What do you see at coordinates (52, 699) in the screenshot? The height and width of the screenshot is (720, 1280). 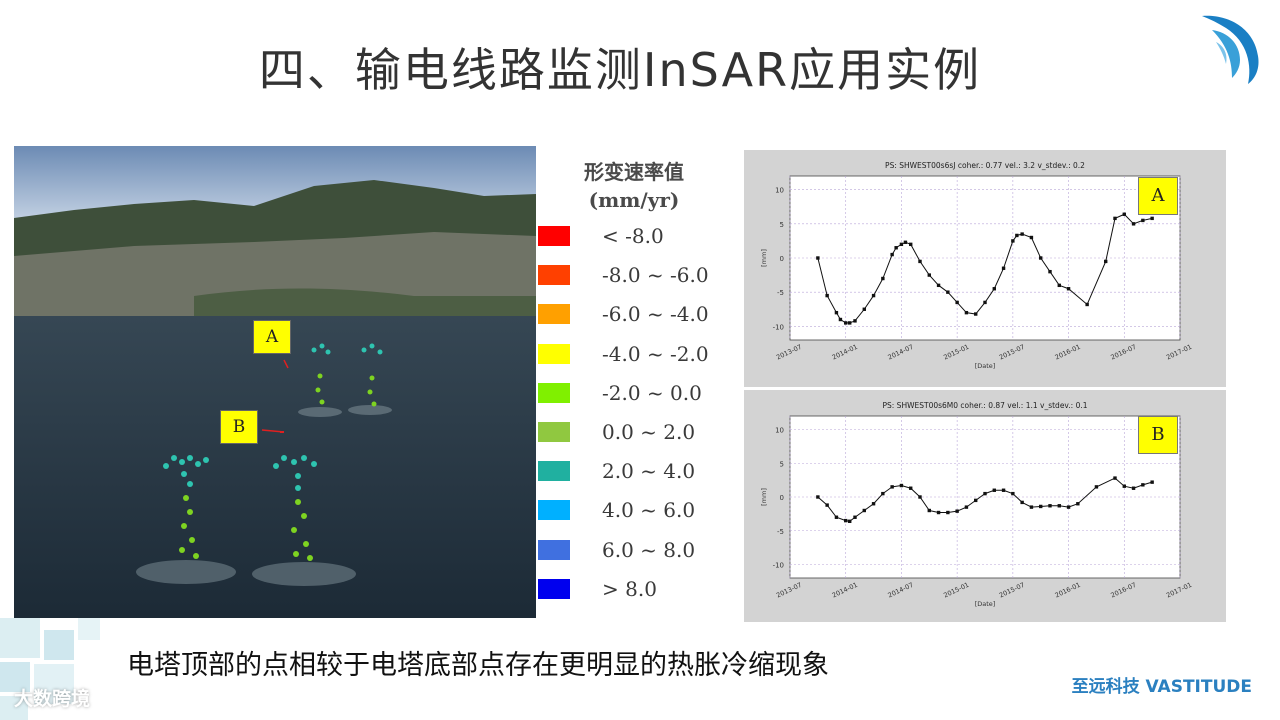 I see `watermark: 大数跨境` at bounding box center [52, 699].